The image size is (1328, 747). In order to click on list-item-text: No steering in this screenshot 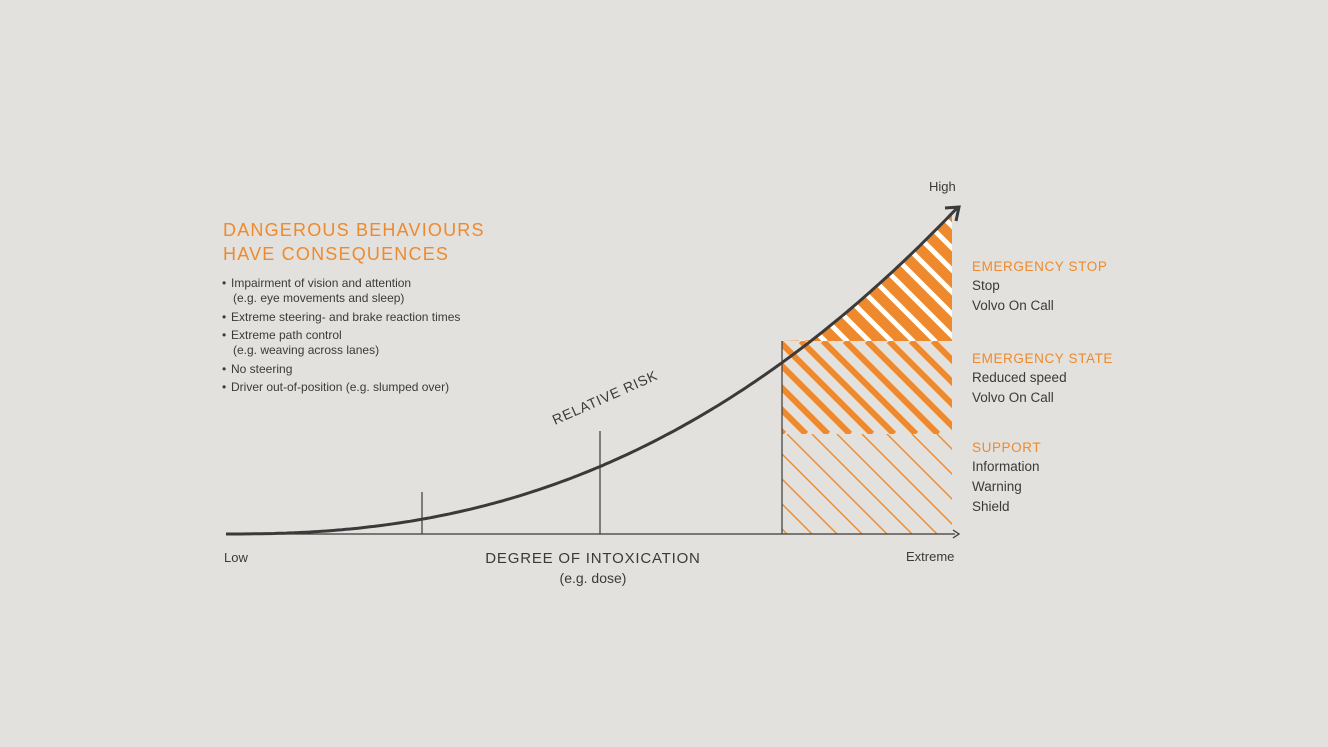, I will do `click(262, 368)`.